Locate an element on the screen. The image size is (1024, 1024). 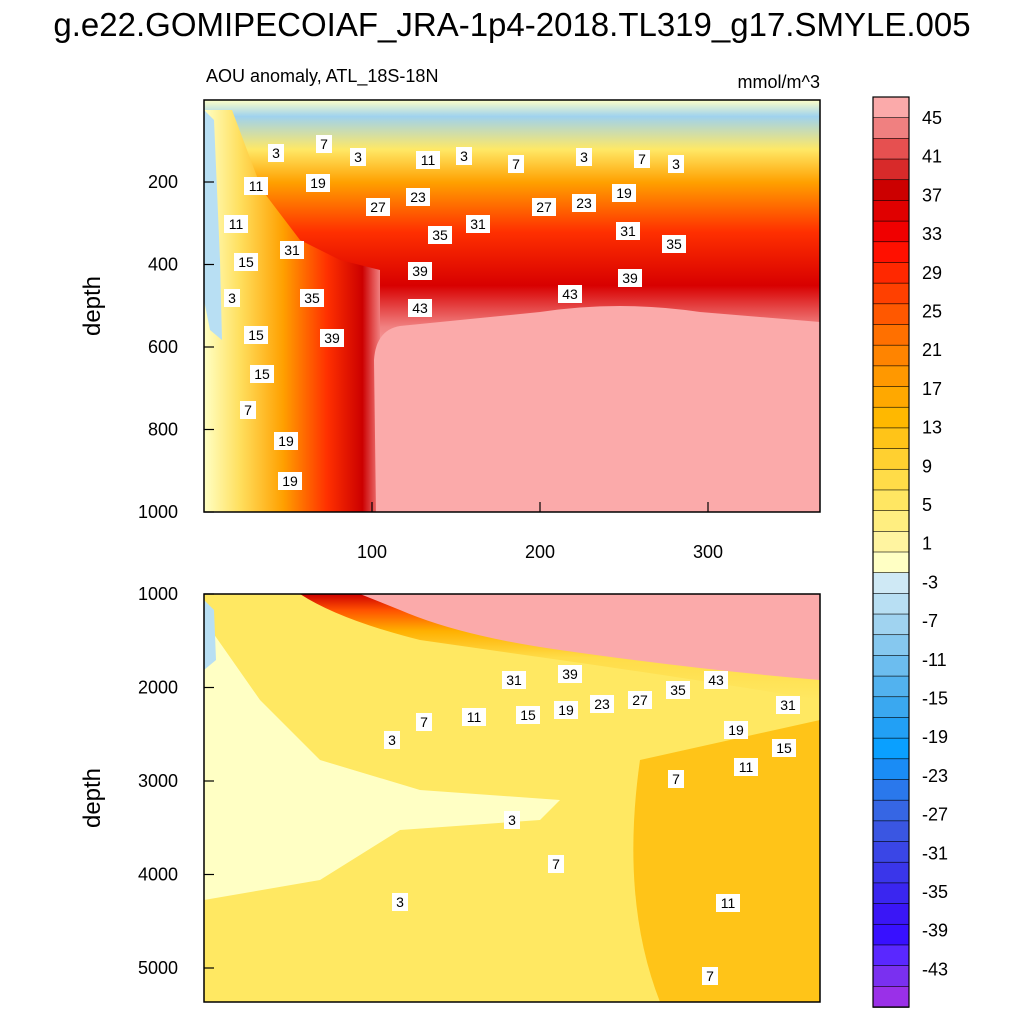
colorbar-label: 5 is located at coordinates (927, 505).